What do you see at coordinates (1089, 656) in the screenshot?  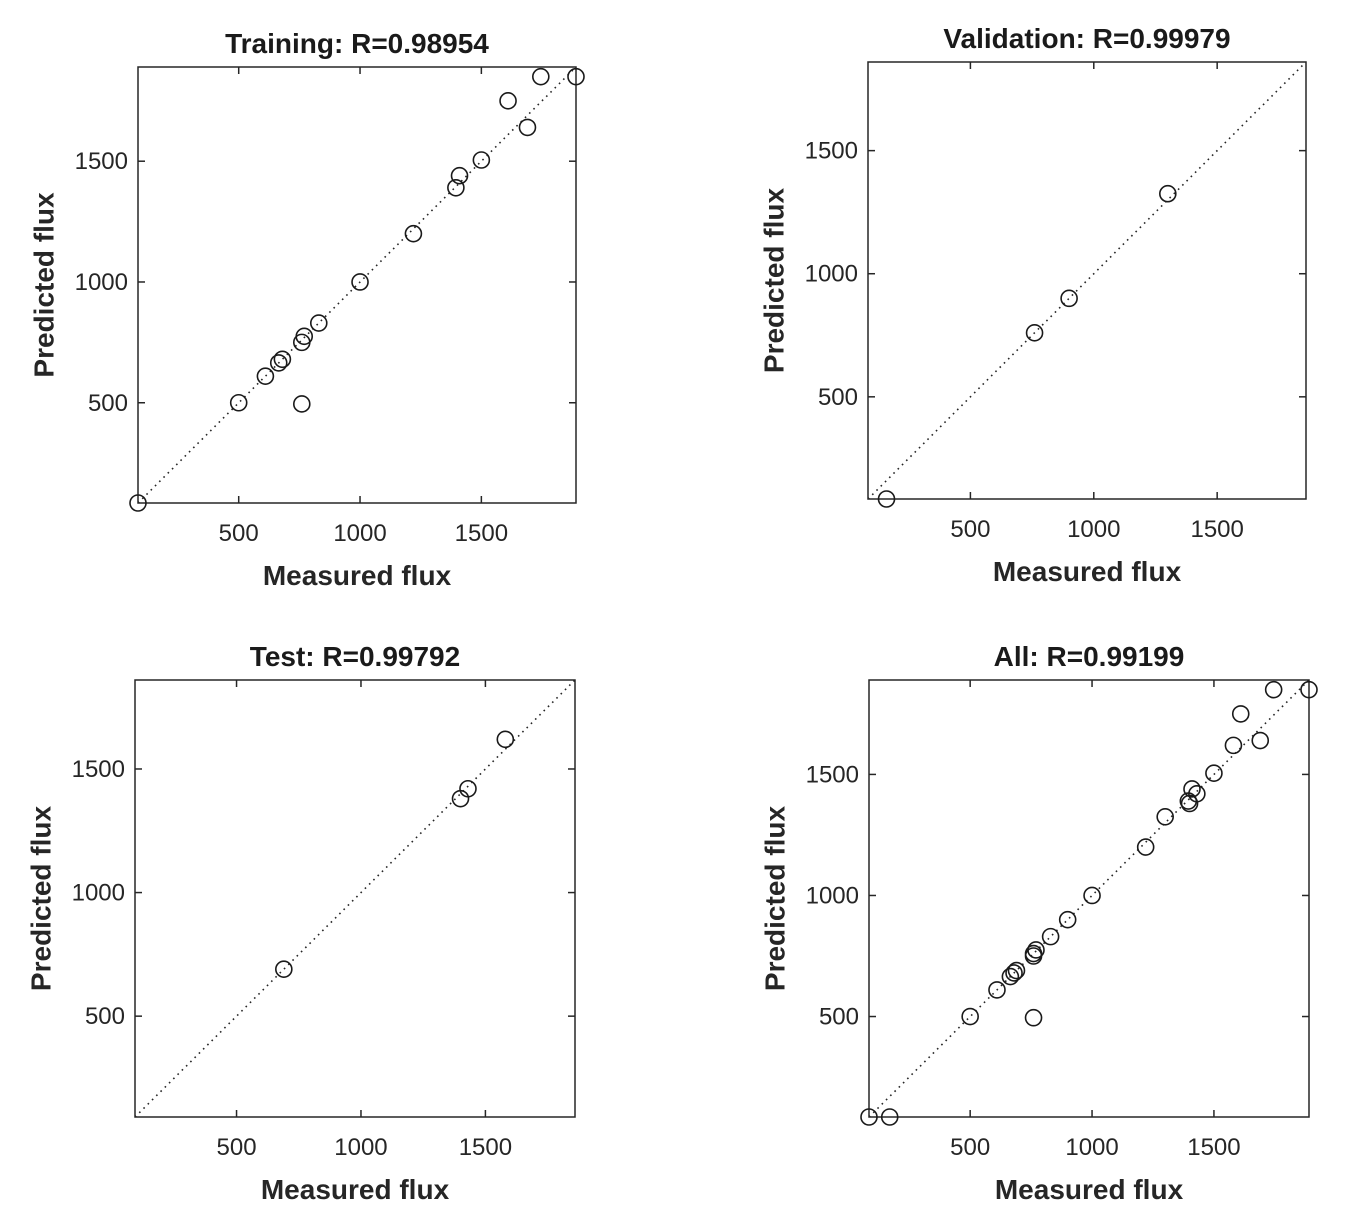 I see `chart-title: All: R=0.99199` at bounding box center [1089, 656].